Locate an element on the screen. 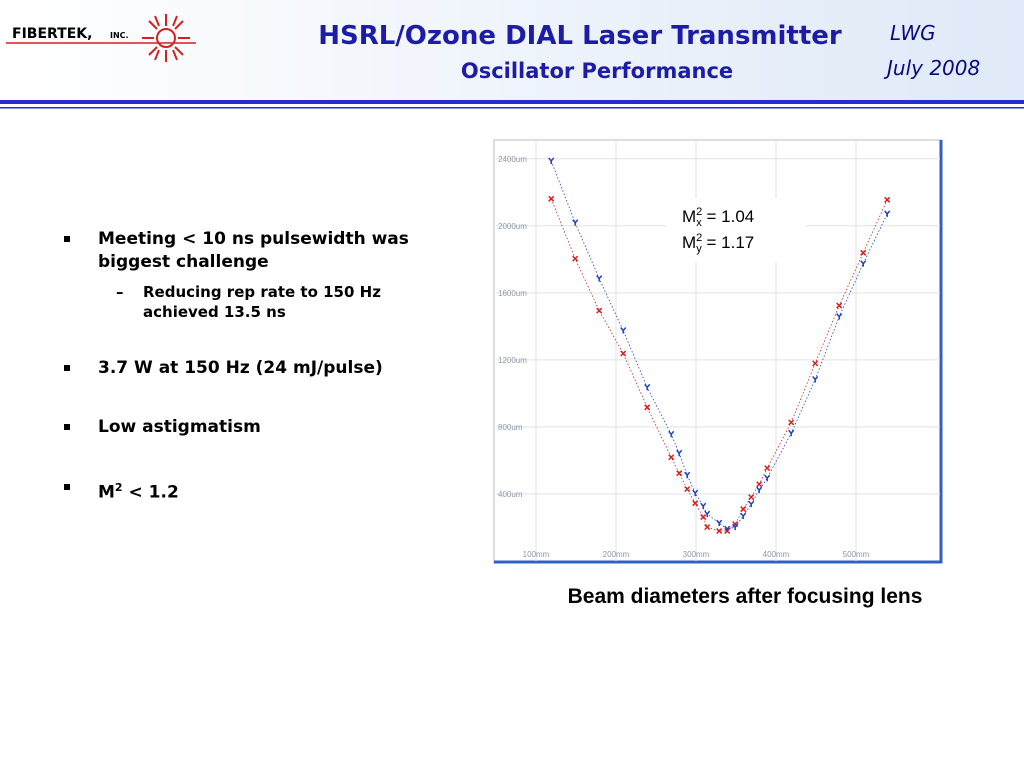 The image size is (1024, 768). subscript: y is located at coordinates (699, 249).